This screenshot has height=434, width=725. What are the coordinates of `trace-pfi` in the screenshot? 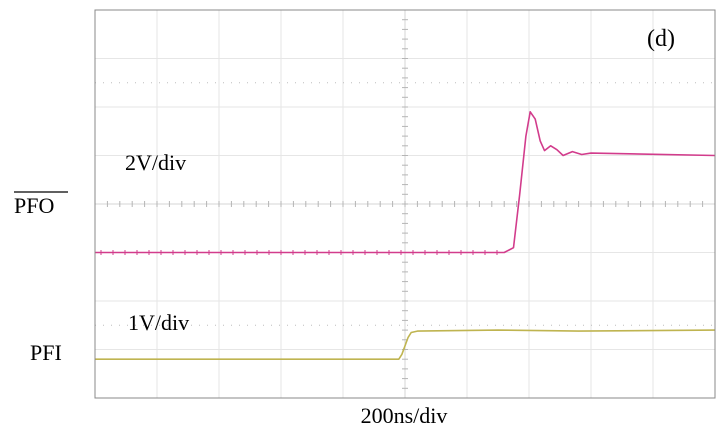 It's located at (405, 344).